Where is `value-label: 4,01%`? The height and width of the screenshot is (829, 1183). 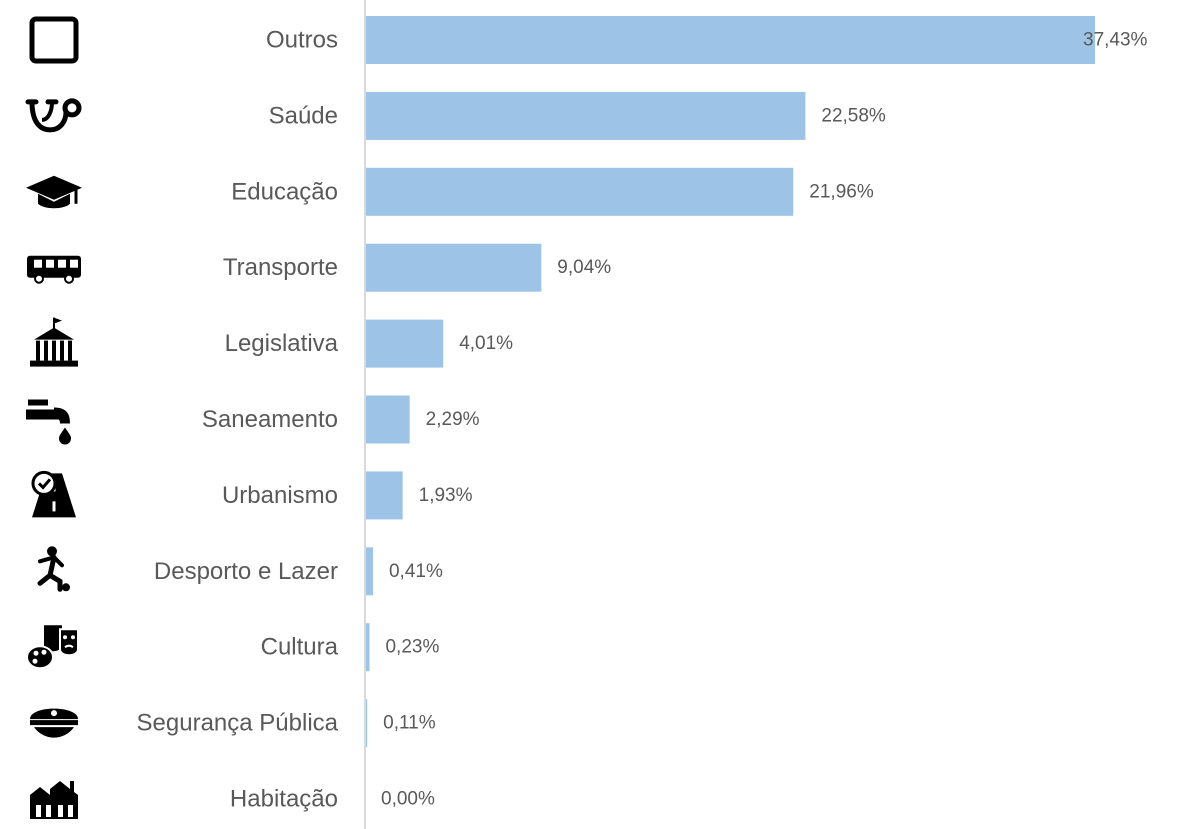
value-label: 4,01% is located at coordinates (486, 343).